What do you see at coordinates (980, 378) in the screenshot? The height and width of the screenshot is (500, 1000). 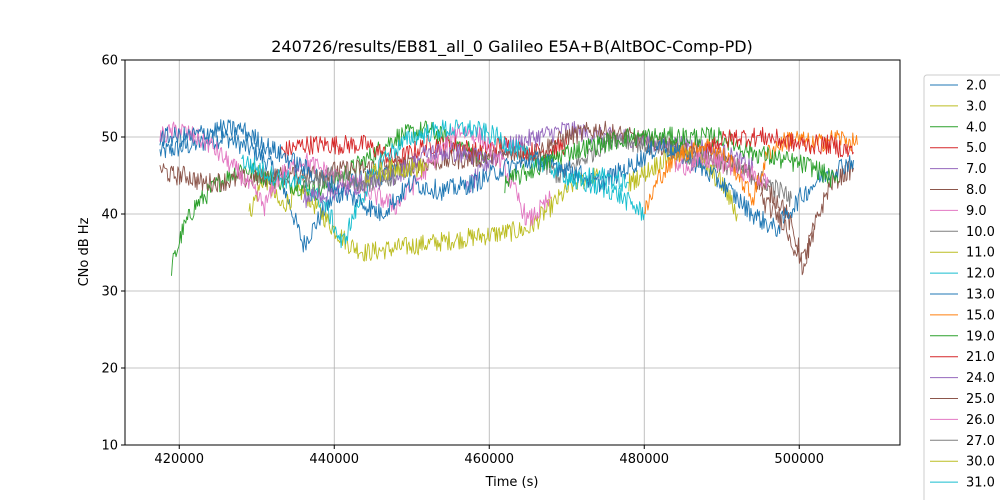 I see `legend-label: 24.0` at bounding box center [980, 378].